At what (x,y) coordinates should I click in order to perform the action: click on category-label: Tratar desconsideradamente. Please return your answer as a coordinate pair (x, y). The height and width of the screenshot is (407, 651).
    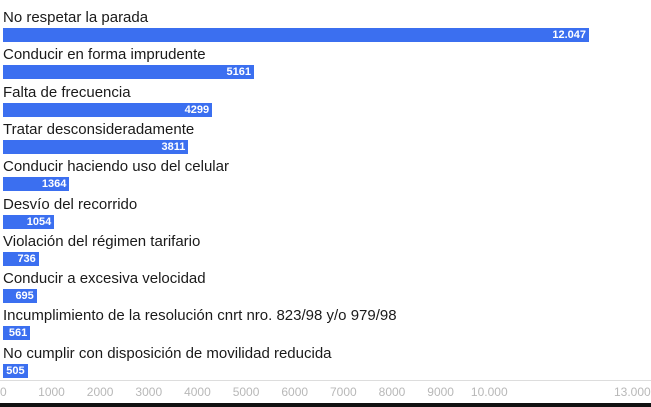
    Looking at the image, I should click on (99, 129).